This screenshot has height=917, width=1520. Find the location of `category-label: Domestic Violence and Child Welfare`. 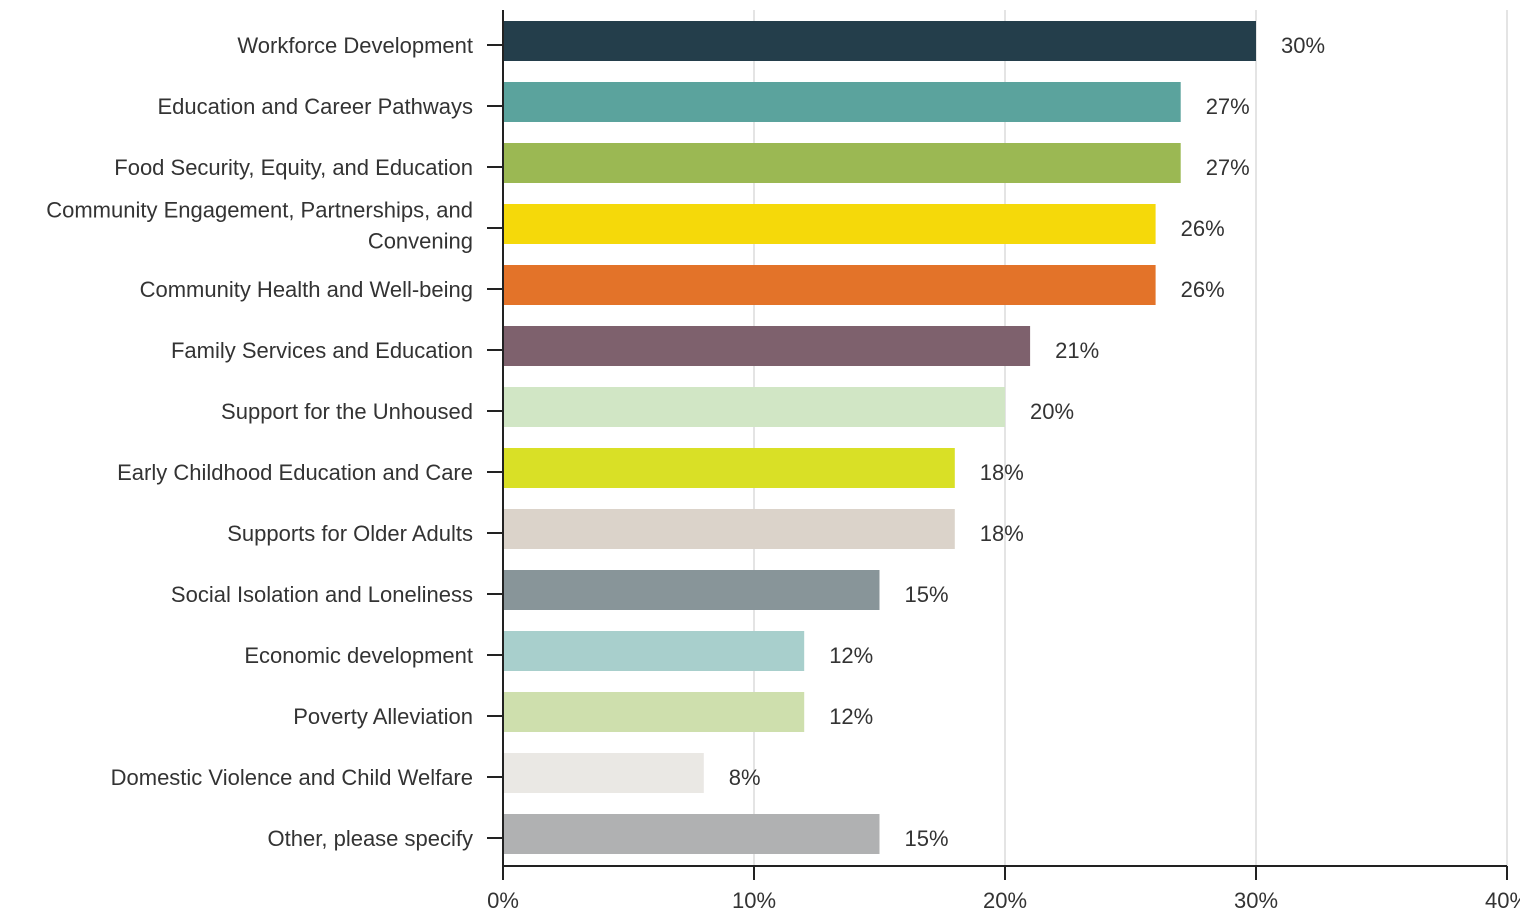

category-label: Domestic Violence and Child Welfare is located at coordinates (292, 777).